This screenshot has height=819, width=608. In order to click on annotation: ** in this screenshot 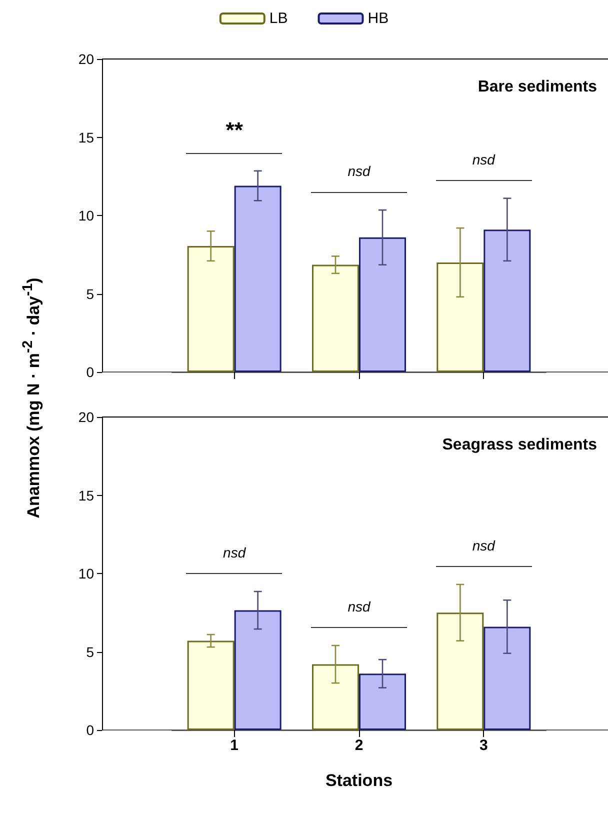, I will do `click(235, 129)`.